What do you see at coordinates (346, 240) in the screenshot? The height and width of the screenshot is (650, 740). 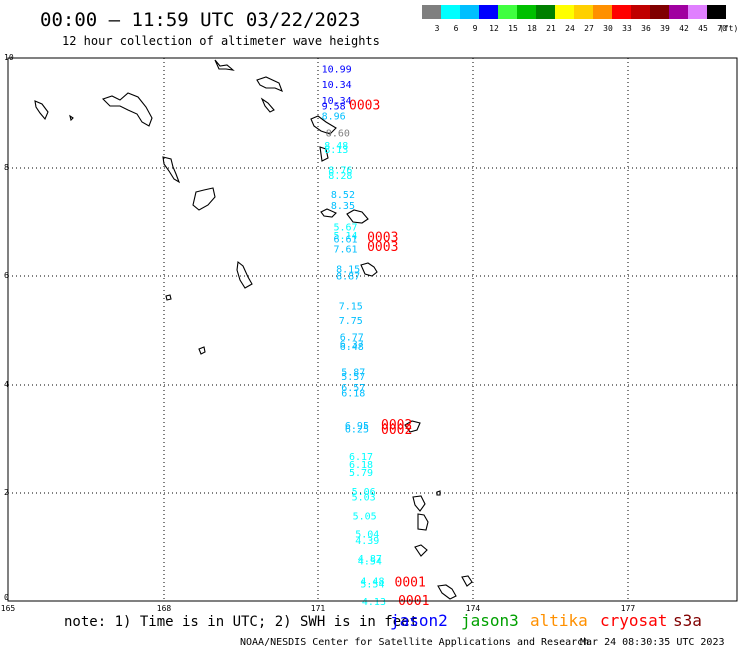 I see `wave-height-value: 6.61` at bounding box center [346, 240].